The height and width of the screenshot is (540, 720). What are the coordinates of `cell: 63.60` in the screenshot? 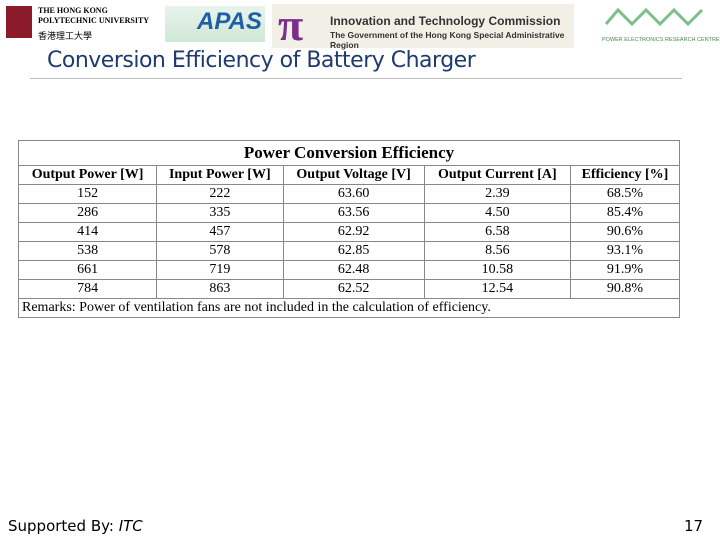 It's located at (353, 194).